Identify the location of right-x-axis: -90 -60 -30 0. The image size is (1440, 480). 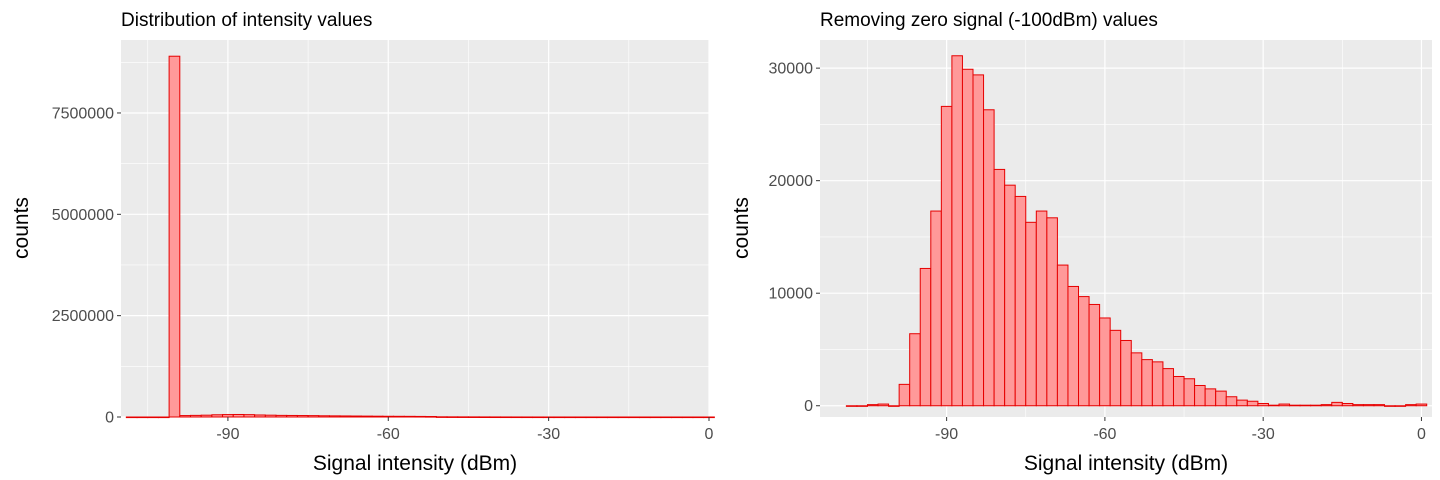
(1180, 430).